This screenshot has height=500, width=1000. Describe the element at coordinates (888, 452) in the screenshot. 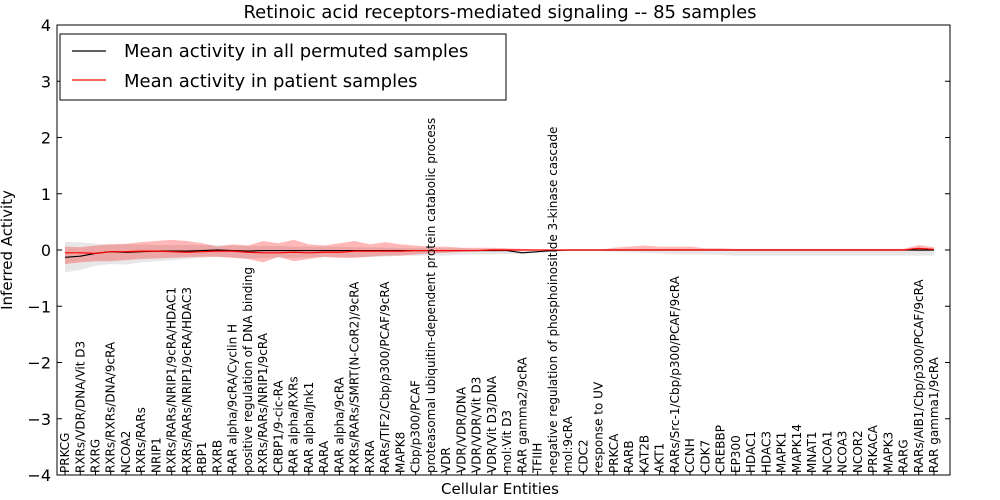

I see `category-label: MAPK3` at that location.